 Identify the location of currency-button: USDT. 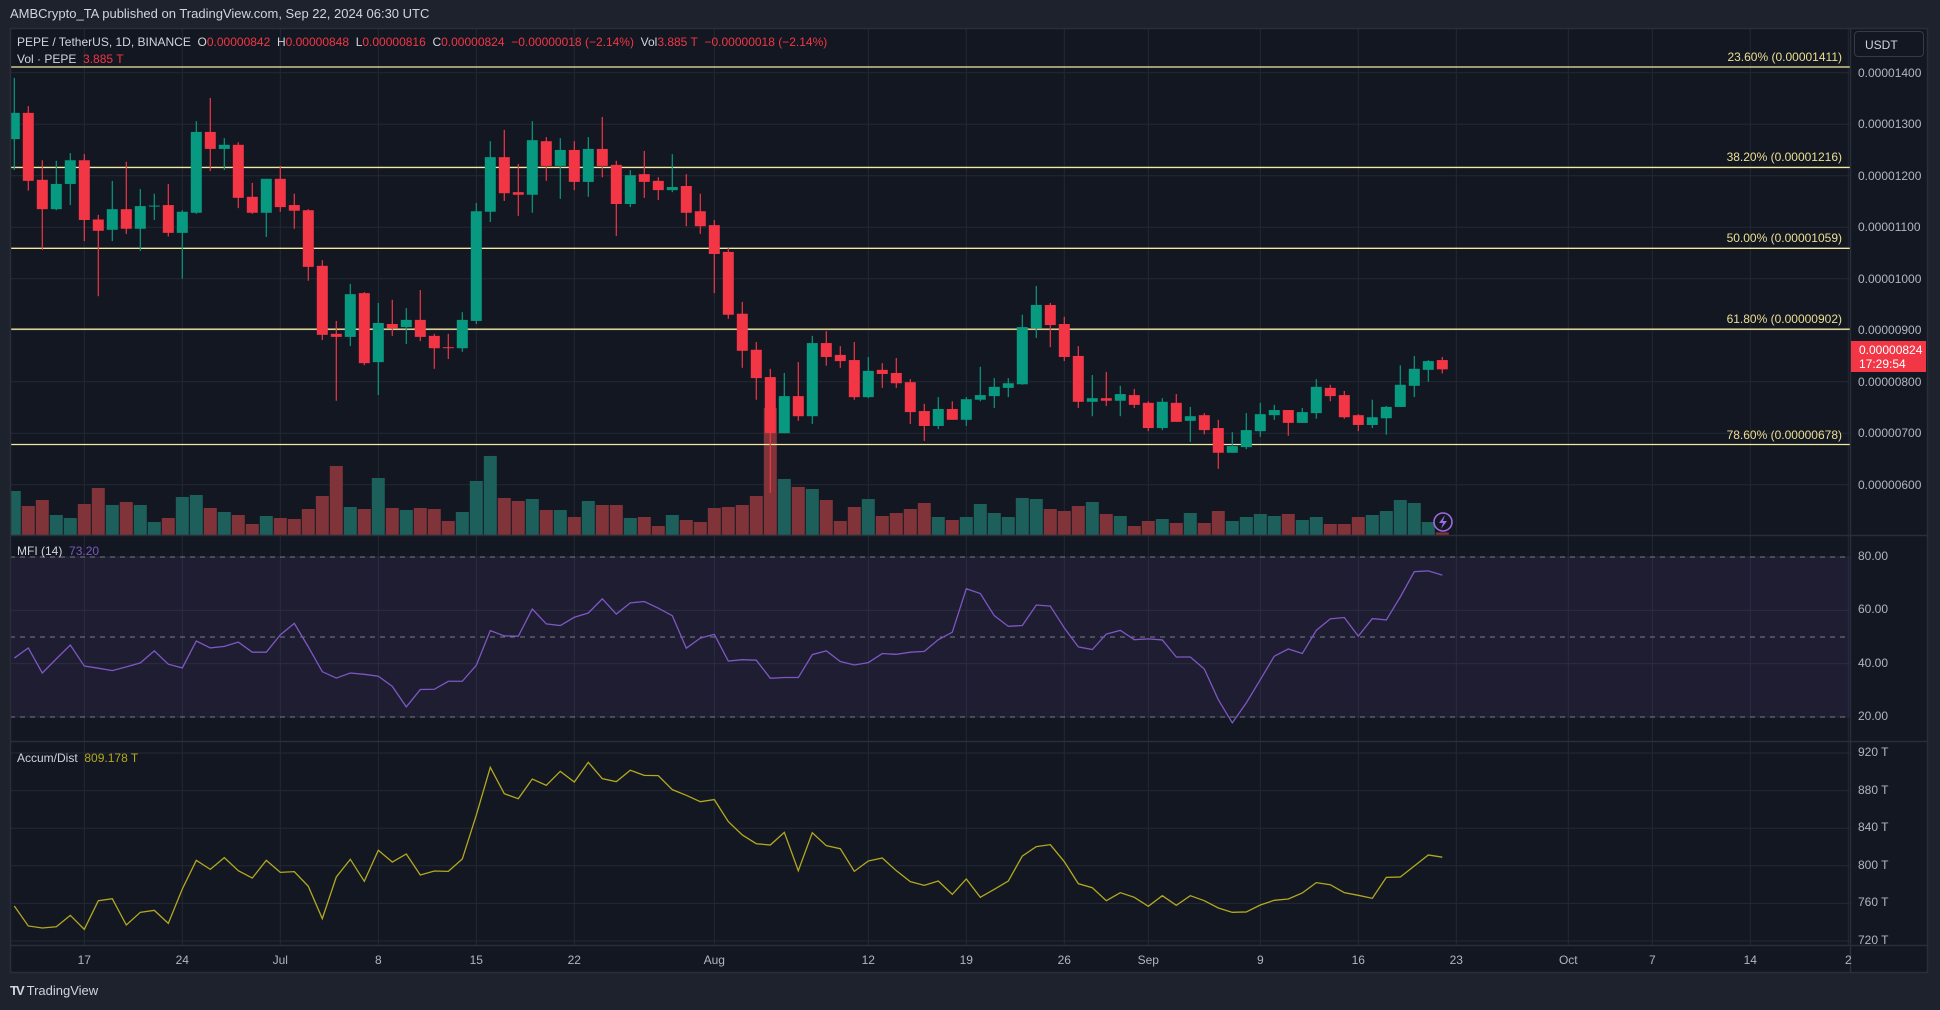
(1889, 44).